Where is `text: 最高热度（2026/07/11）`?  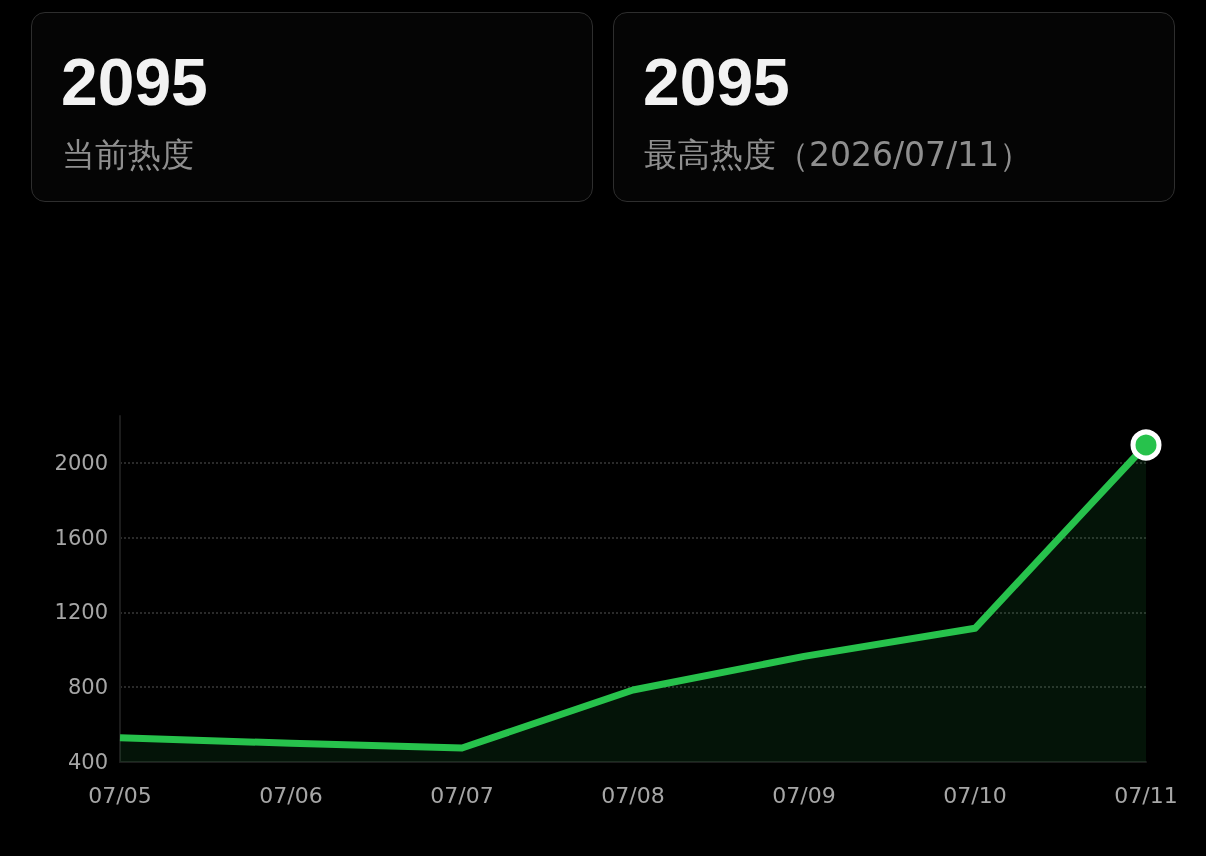
text: 最高热度（2026/07/11） is located at coordinates (838, 155).